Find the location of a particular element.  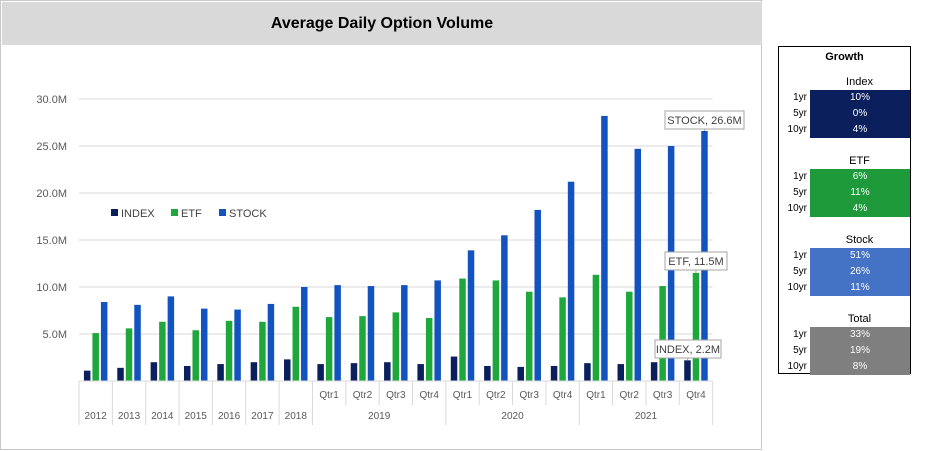

growth-row: 5yr 0% is located at coordinates (844, 114).